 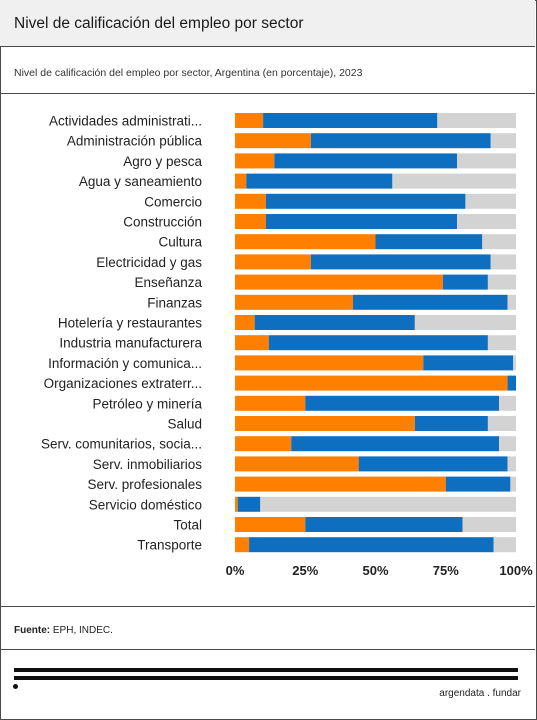 What do you see at coordinates (140, 181) in the screenshot?
I see `category-label: Agua y saneamiento` at bounding box center [140, 181].